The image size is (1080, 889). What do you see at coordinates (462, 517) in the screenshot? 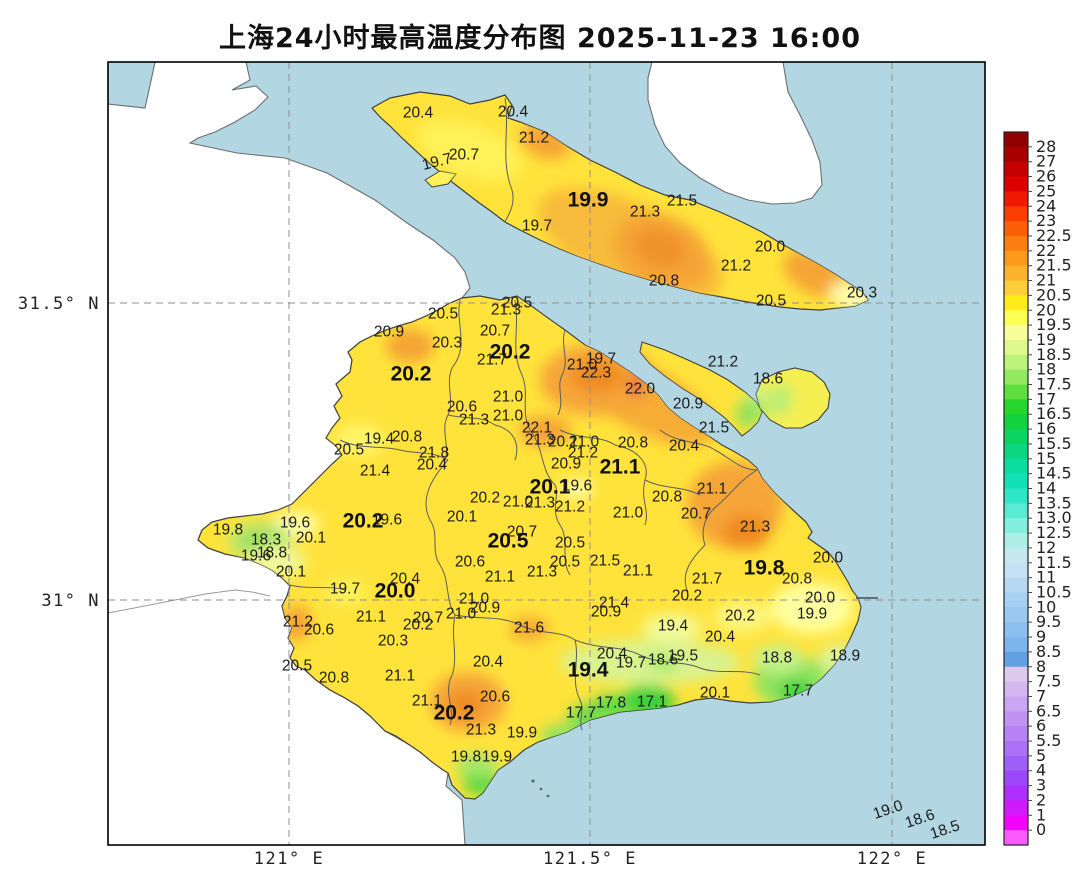
I see `temp-label: 20.1` at bounding box center [462, 517].